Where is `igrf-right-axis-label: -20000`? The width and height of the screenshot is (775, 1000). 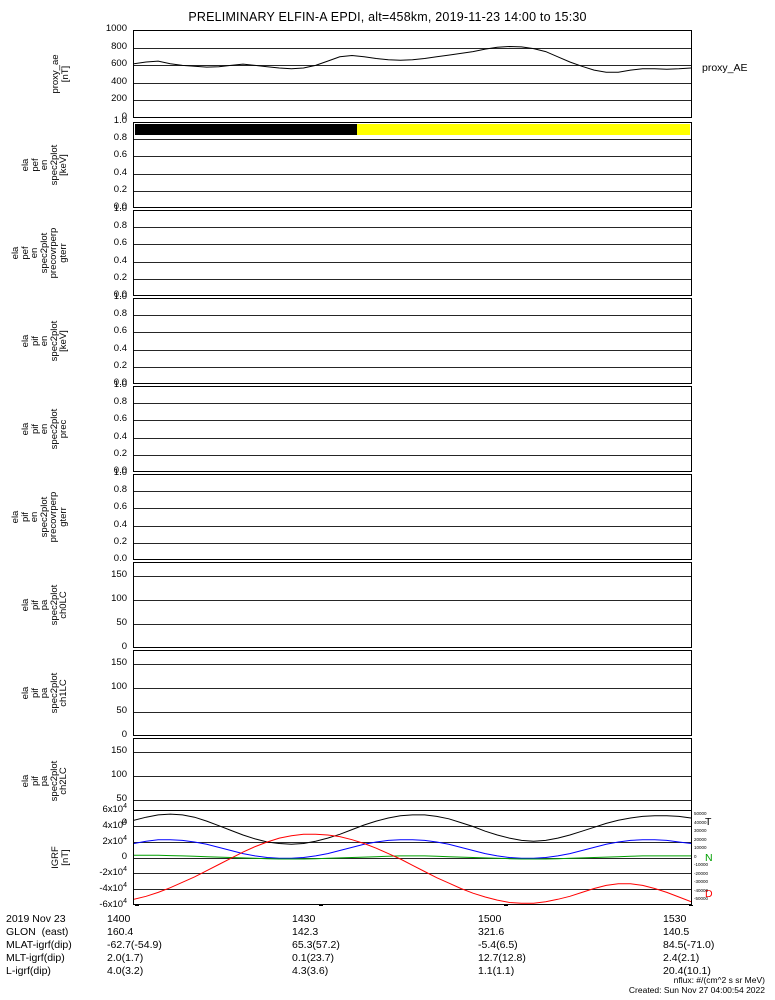 igrf-right-axis-label: -20000 is located at coordinates (701, 873).